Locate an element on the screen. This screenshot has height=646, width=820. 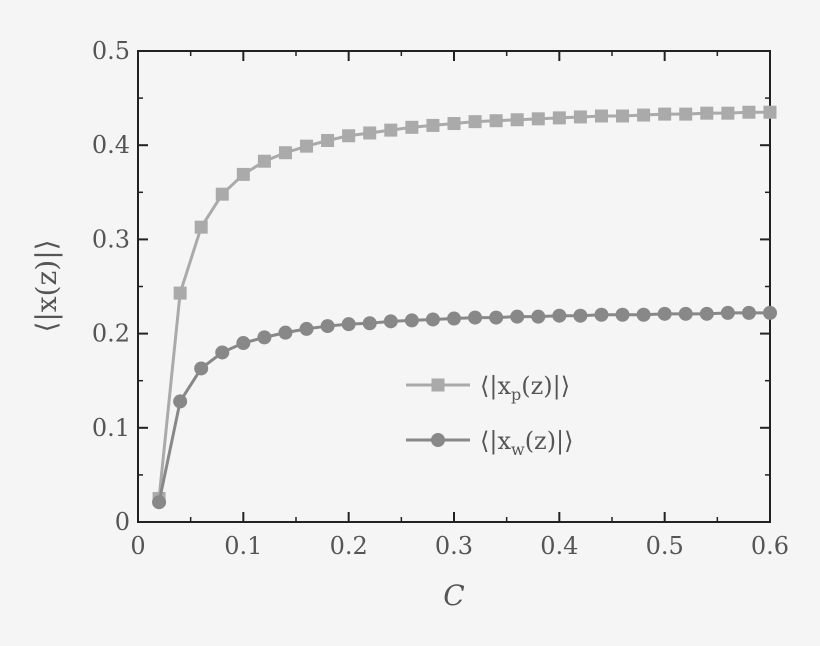
legend-label: ⟨|xp(z)|⟩ is located at coordinates (525, 388).